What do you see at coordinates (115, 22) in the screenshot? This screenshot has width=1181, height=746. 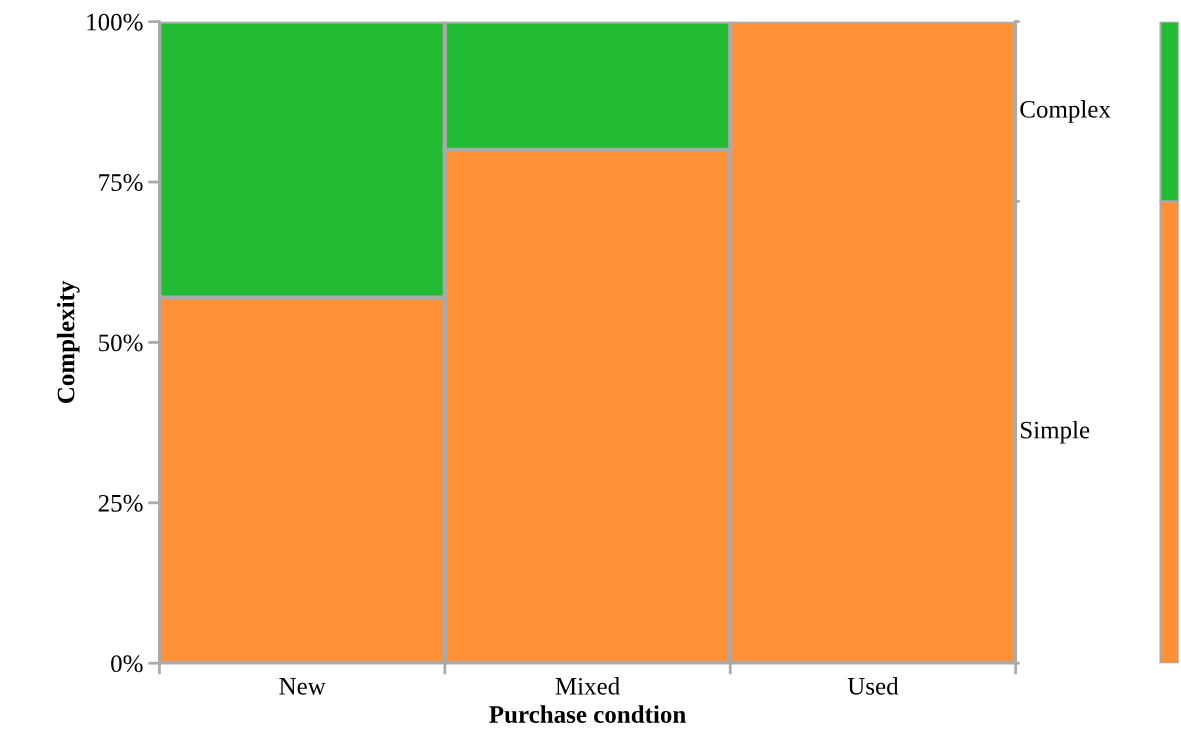 I see `y-tick-label: 100%` at bounding box center [115, 22].